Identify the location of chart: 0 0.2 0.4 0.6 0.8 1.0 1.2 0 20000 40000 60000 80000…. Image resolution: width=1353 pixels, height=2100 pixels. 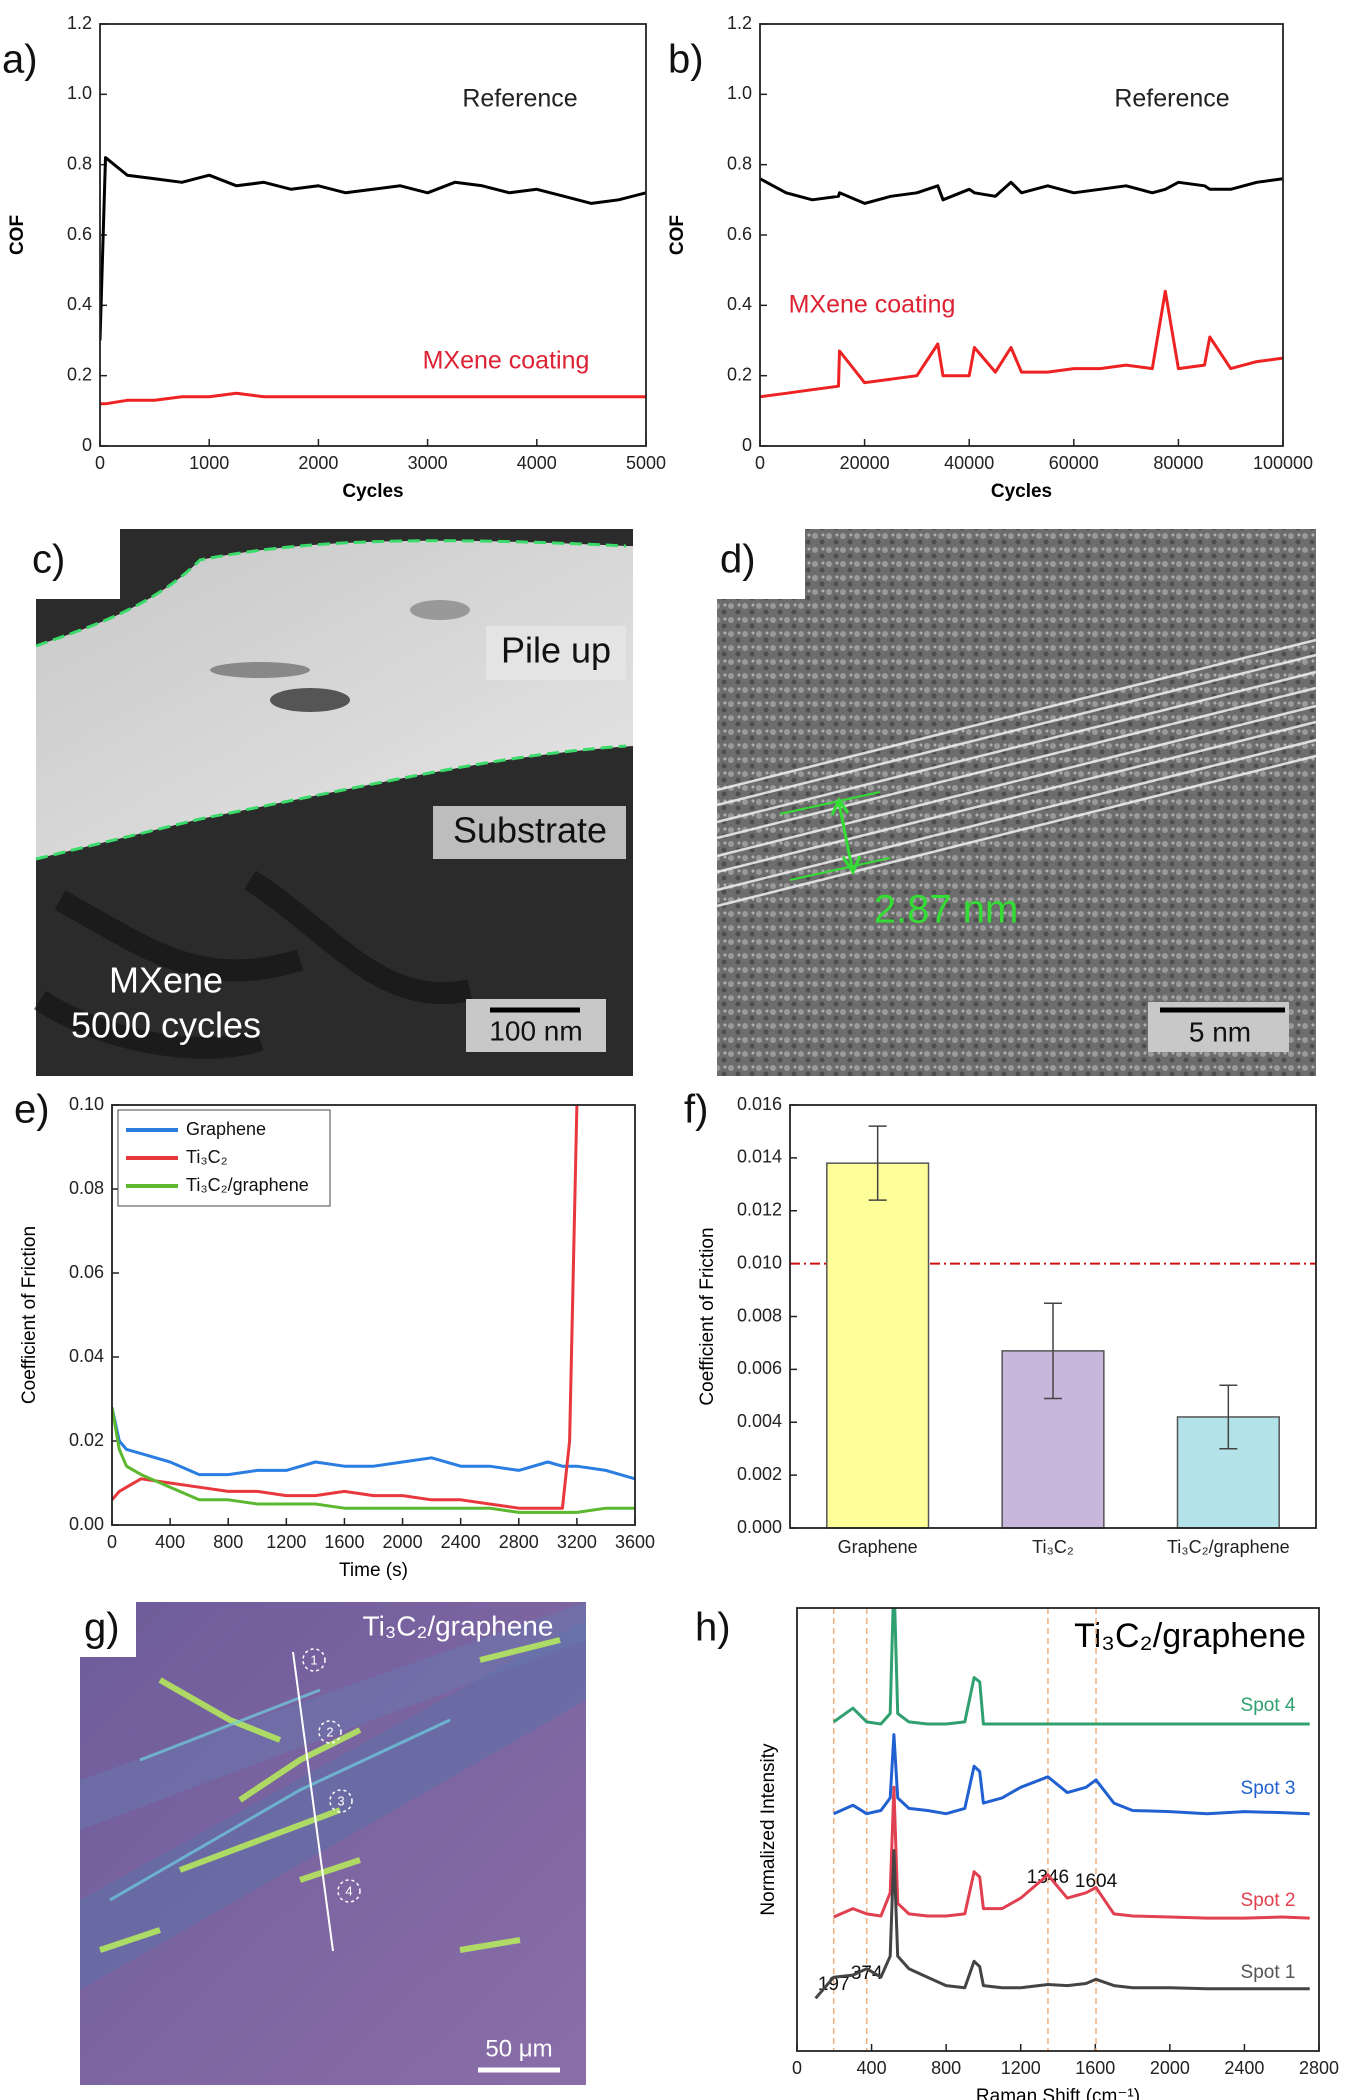
(990, 257).